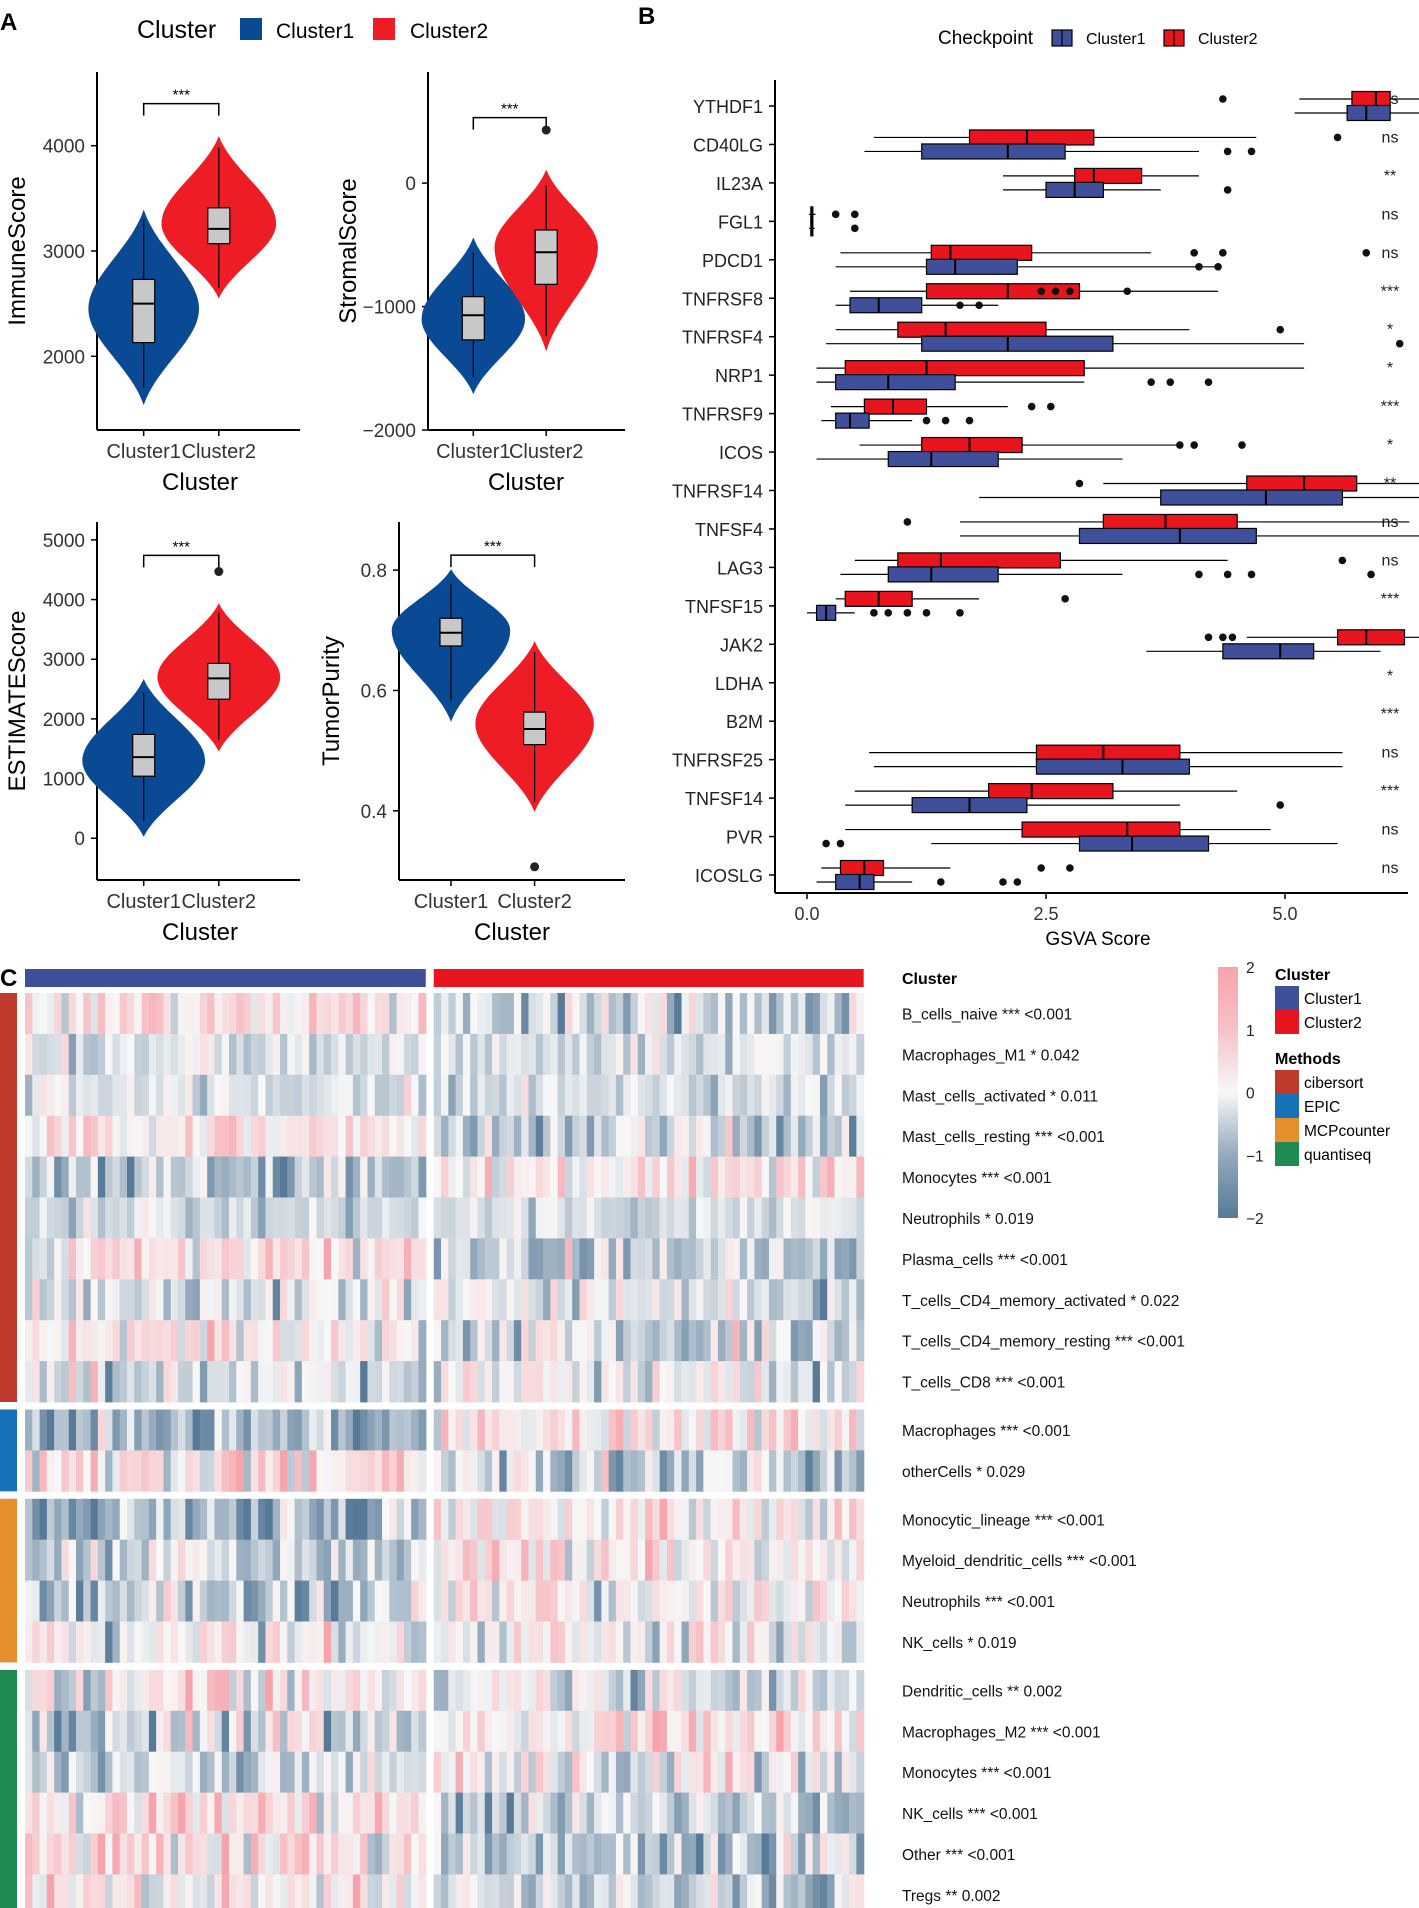 The width and height of the screenshot is (1419, 1908). I want to click on legend-label-cluster1: Cluster1, so click(315, 31).